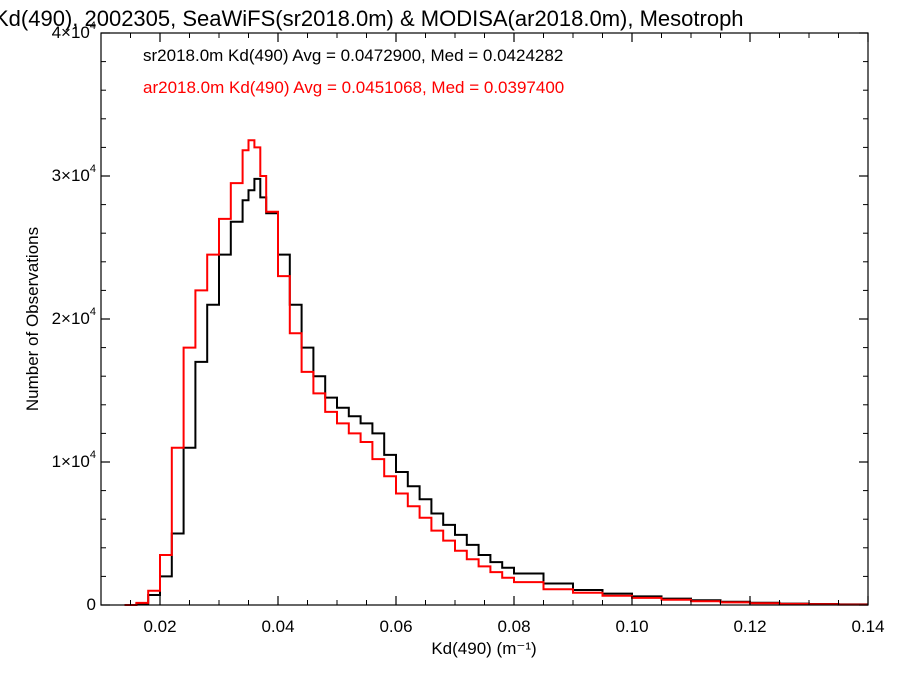  I want to click on y-tick-label: 3×10⁴, so click(74, 174).